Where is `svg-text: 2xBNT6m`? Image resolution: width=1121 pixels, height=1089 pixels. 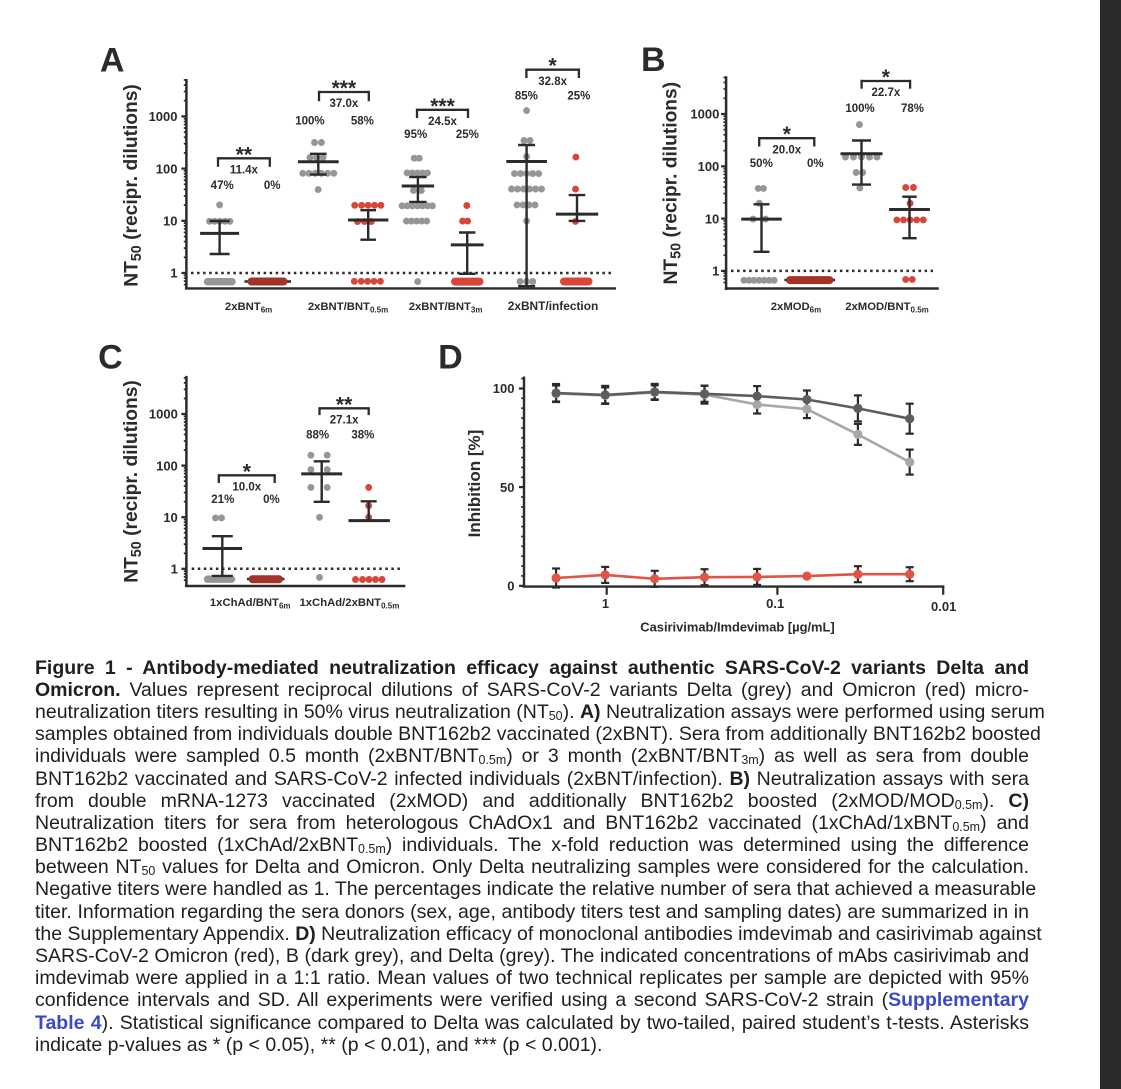 svg-text: 2xBNT6m is located at coordinates (248, 308).